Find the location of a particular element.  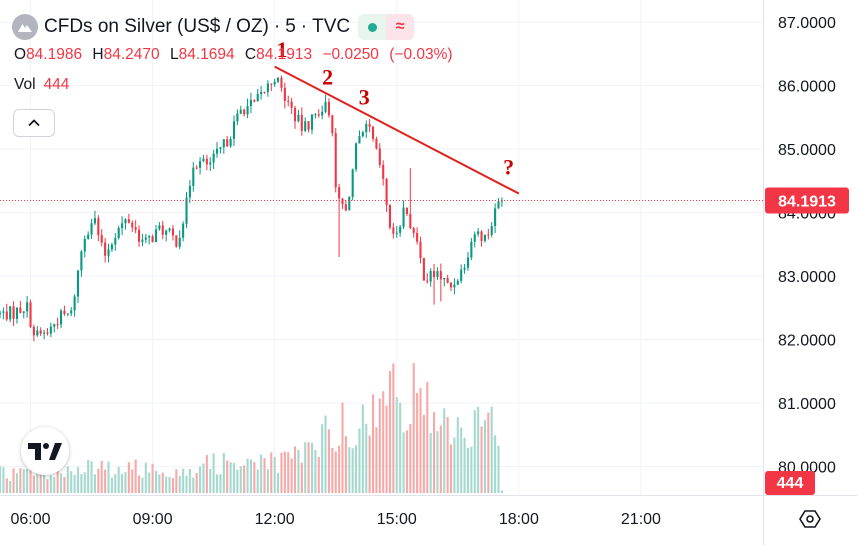

market-open-dot-icon is located at coordinates (372, 27).